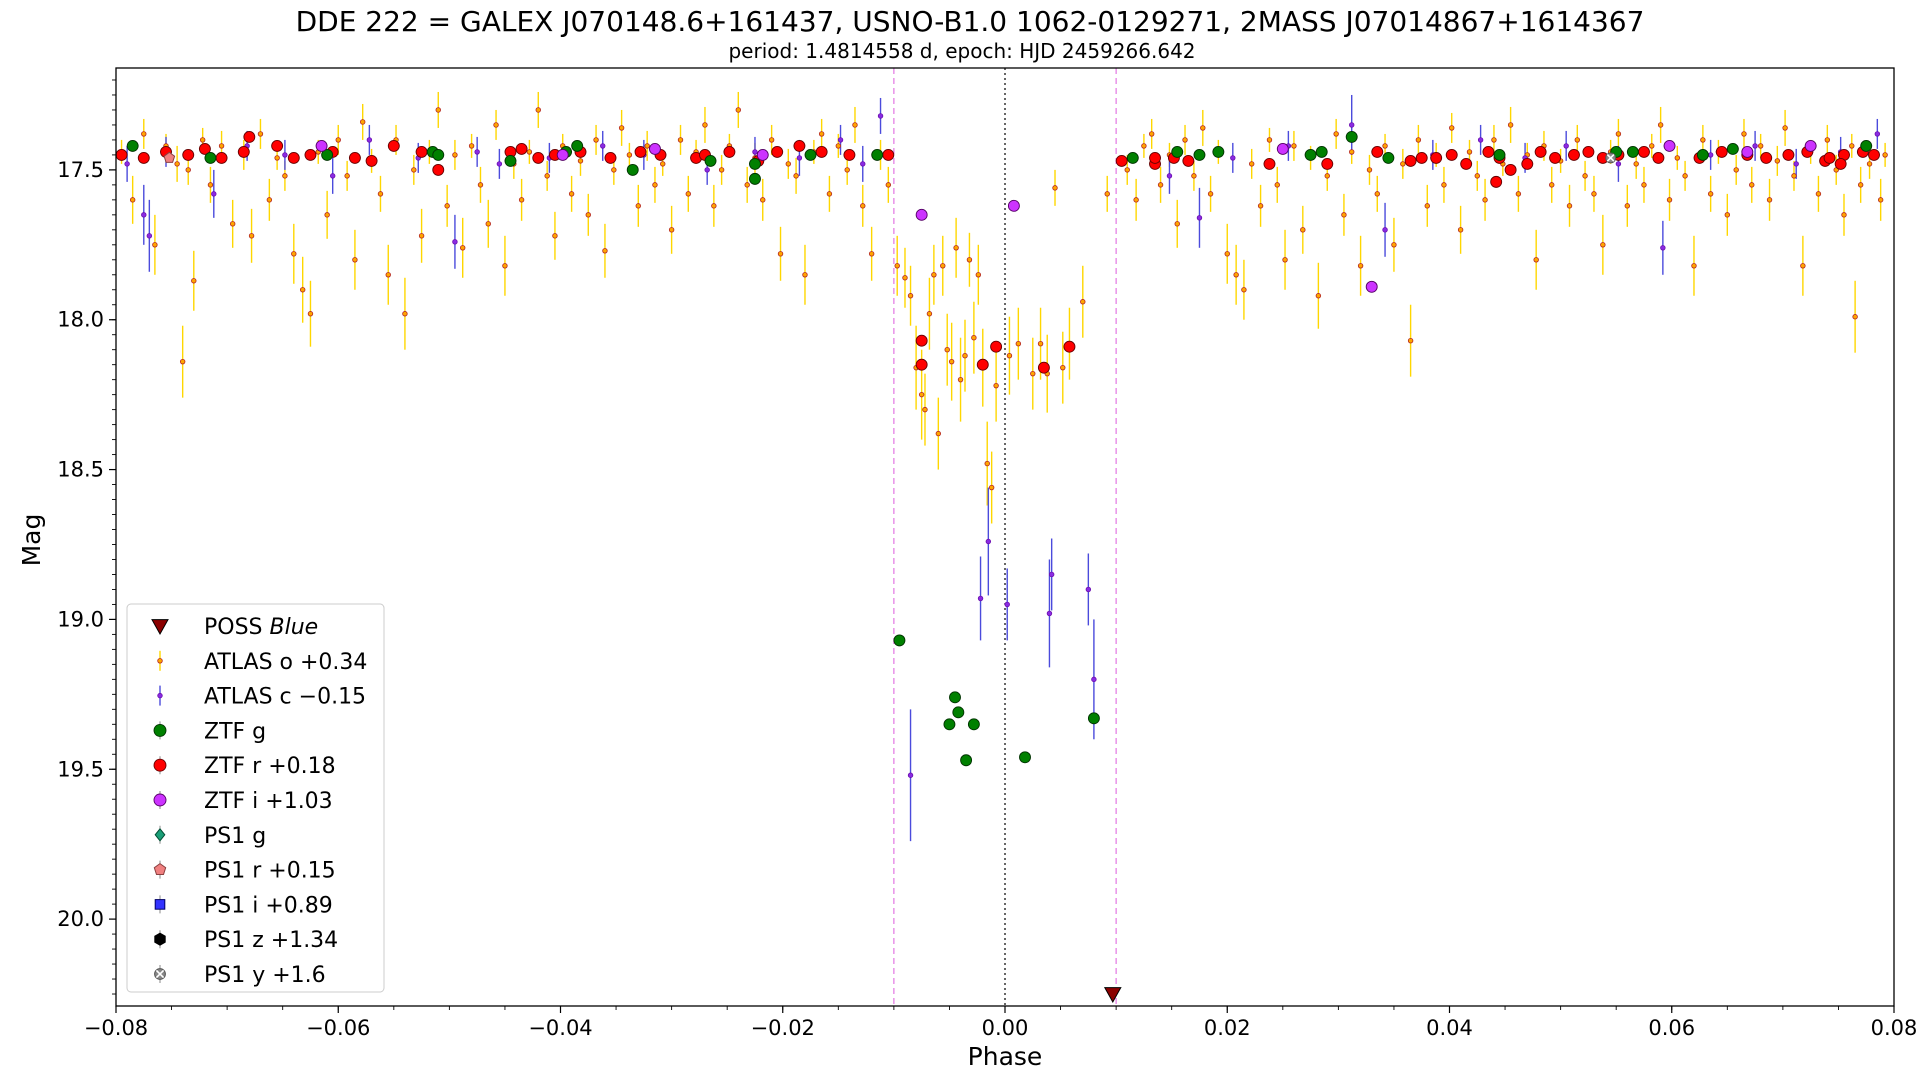  I want to click on x-tick-label: 0.08, so click(1894, 1028).